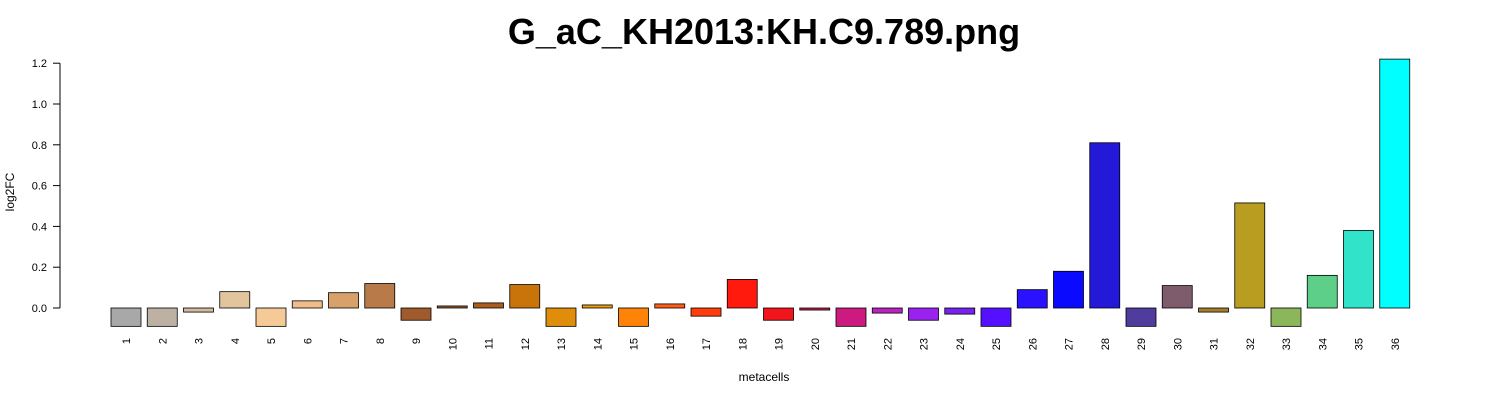 The width and height of the screenshot is (1500, 400). What do you see at coordinates (671, 344) in the screenshot?
I see `x-tick-label: 16` at bounding box center [671, 344].